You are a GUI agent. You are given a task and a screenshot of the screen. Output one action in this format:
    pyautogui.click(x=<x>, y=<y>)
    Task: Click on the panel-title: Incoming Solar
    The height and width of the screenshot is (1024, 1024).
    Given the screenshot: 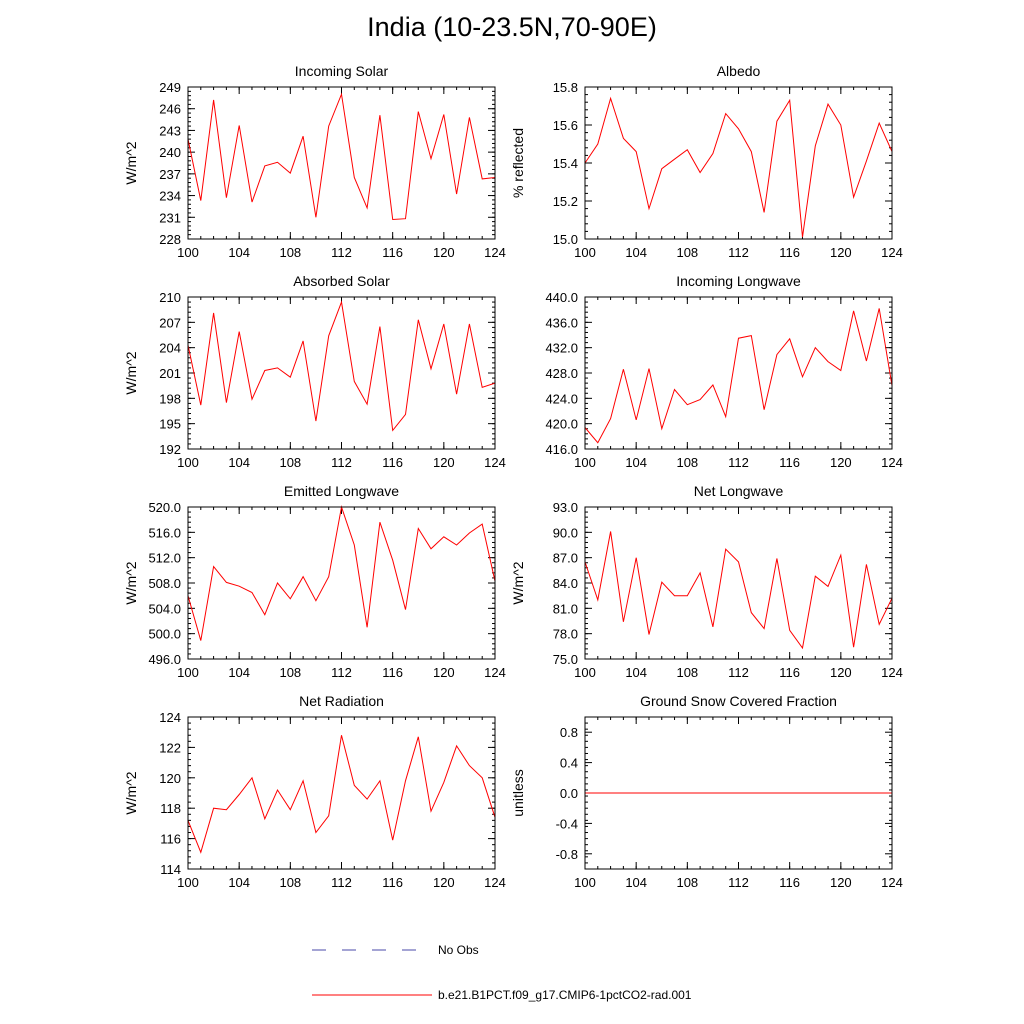 What is the action you would take?
    pyautogui.click(x=342, y=71)
    